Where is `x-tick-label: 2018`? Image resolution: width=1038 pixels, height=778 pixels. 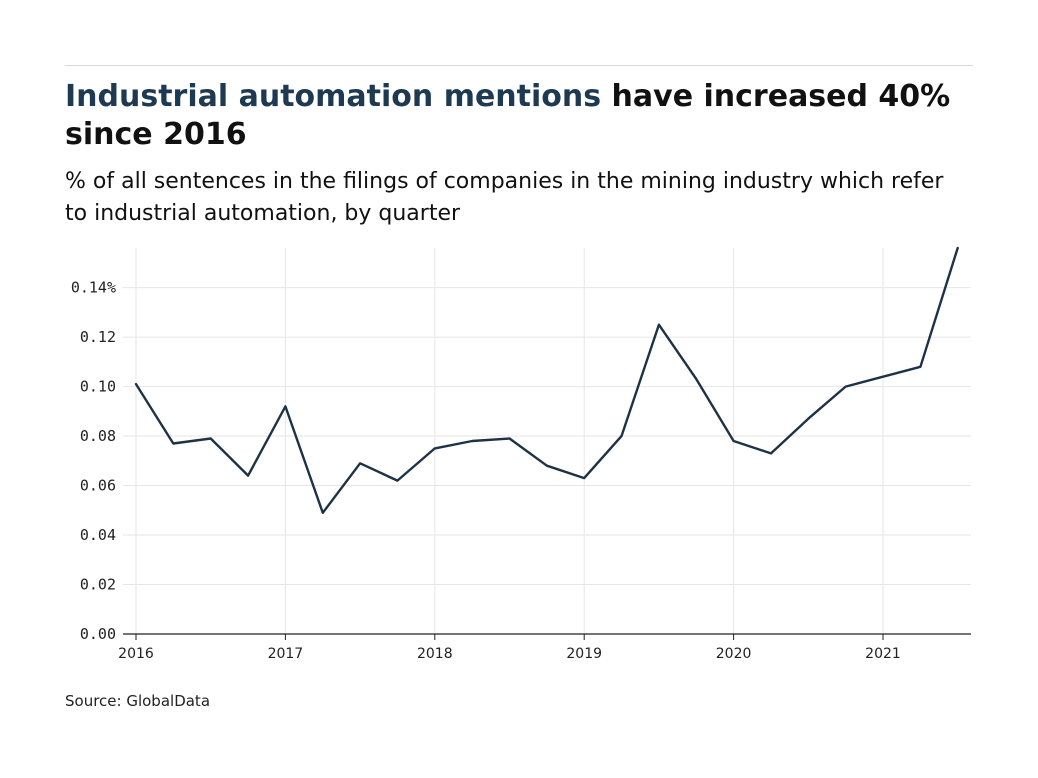
x-tick-label: 2018 is located at coordinates (435, 654).